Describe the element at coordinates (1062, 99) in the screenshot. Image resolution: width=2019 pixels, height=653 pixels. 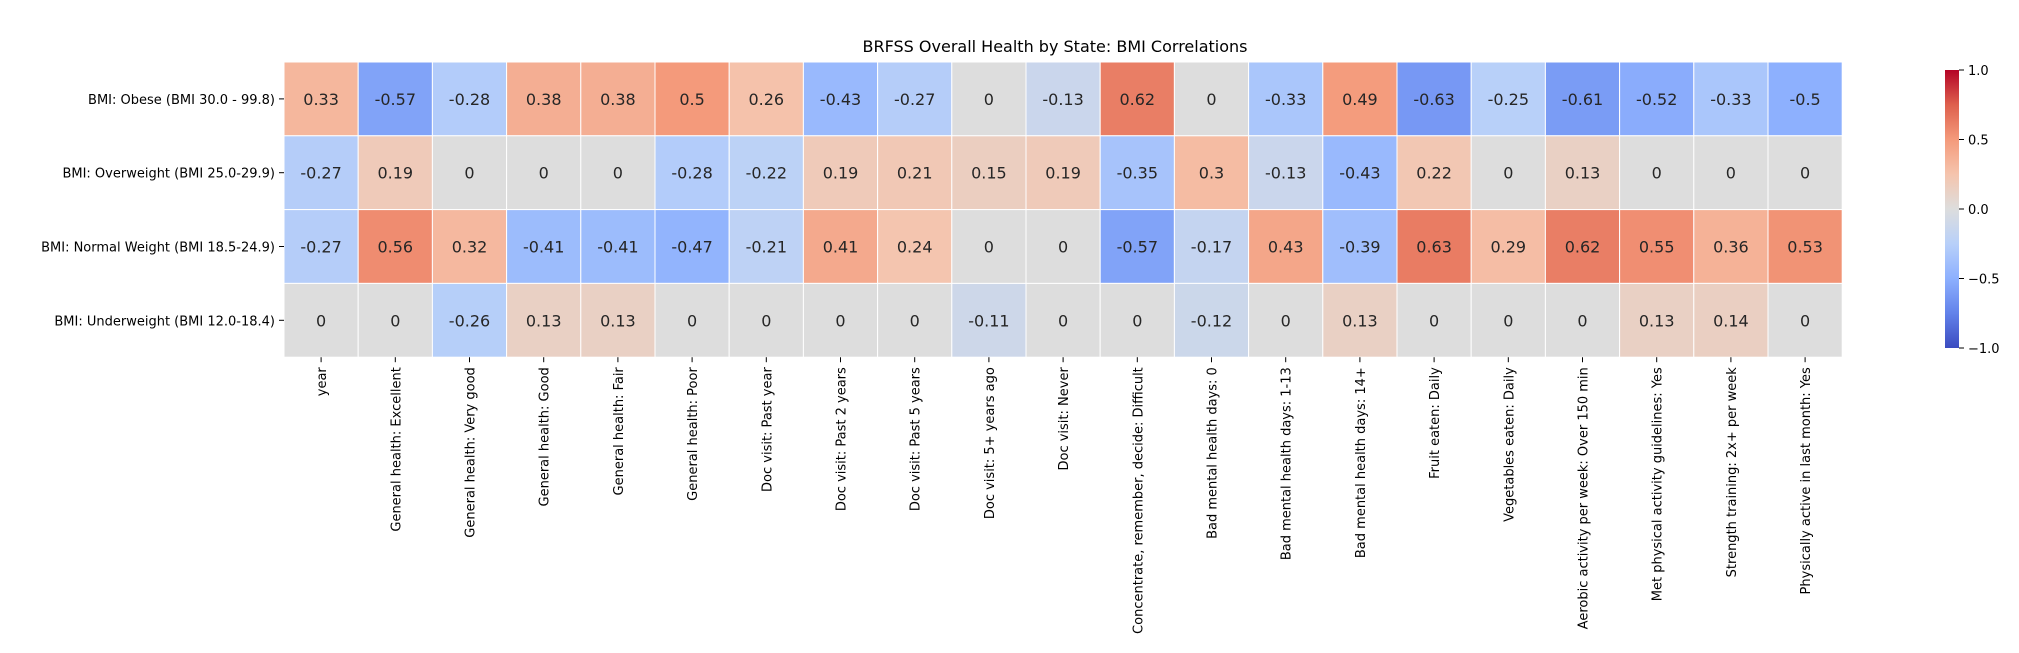
I see `cell-value-label: -0.13` at that location.